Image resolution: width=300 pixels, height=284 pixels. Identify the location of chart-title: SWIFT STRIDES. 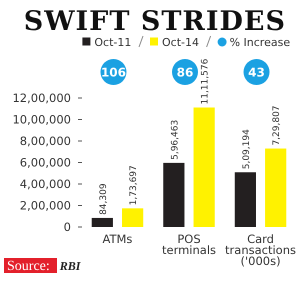
(155, 21).